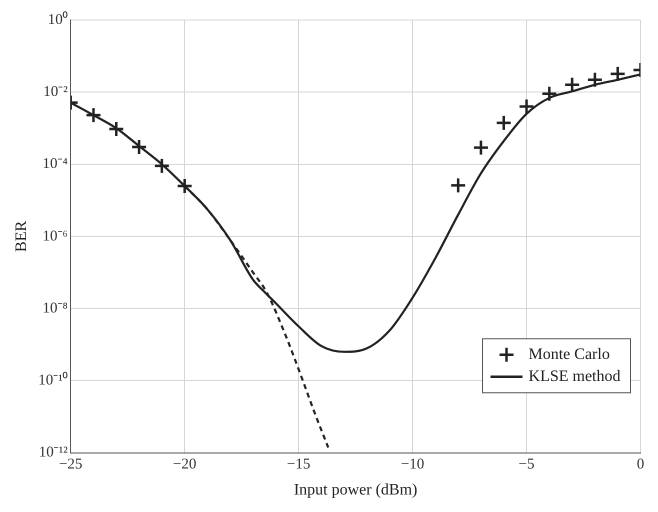 The width and height of the screenshot is (658, 512). What do you see at coordinates (356, 490) in the screenshot?
I see `x-axis-title: Input power (dBm)` at bounding box center [356, 490].